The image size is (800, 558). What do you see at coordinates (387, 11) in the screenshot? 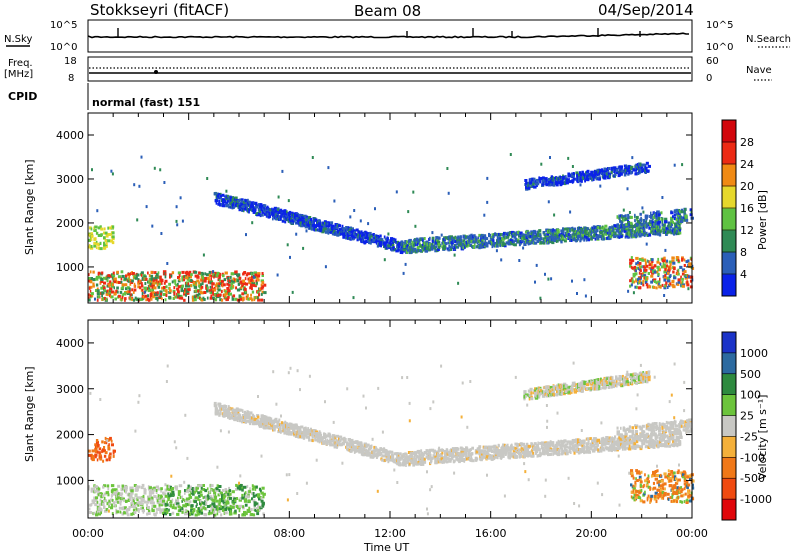
I see `beam-label: Beam 08` at bounding box center [387, 11].